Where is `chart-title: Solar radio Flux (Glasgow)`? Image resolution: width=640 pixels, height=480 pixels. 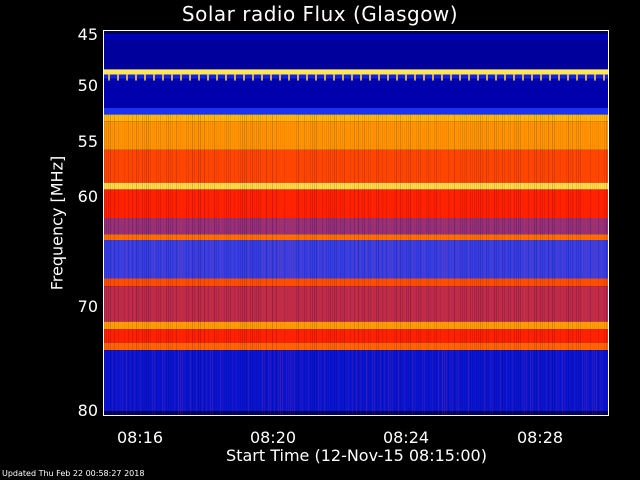
chart-title: Solar radio Flux (Glasgow) is located at coordinates (320, 14).